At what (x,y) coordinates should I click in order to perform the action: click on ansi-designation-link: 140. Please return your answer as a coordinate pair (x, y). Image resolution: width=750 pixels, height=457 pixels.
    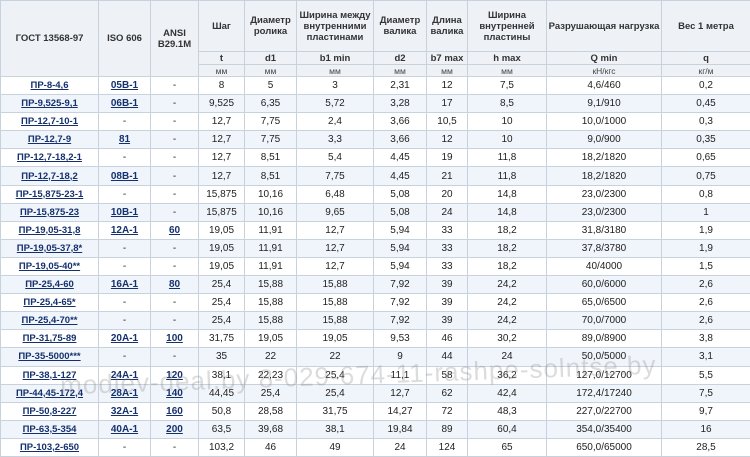
    Looking at the image, I should click on (175, 393).